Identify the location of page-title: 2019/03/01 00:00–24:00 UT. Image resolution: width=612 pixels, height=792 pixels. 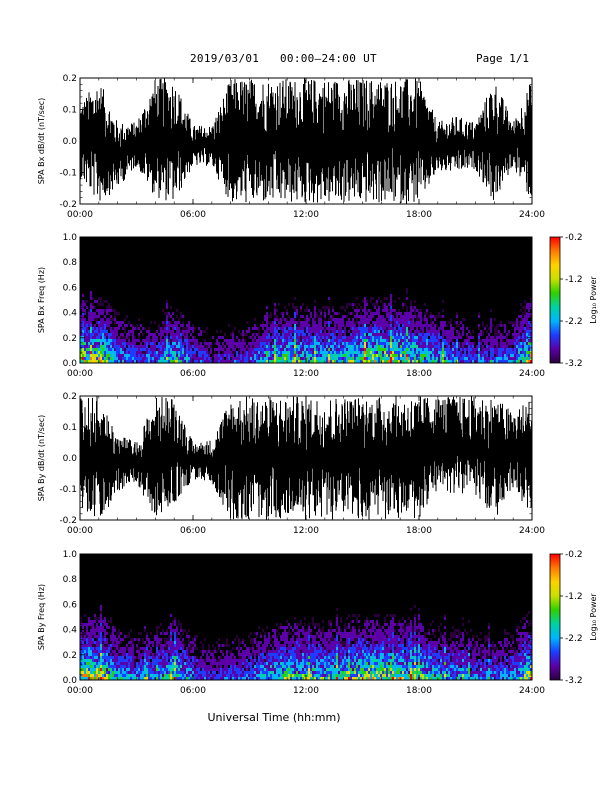
(283, 58).